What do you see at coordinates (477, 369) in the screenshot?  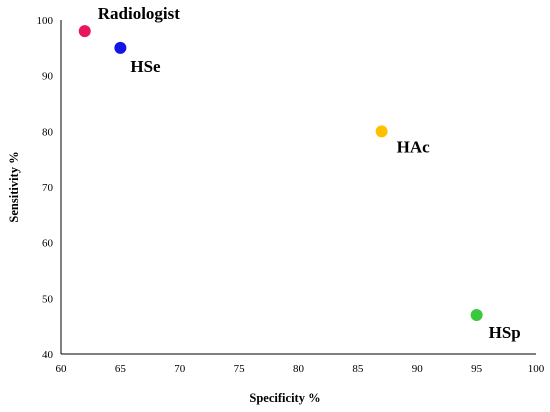 I see `x-tick-label: 95` at bounding box center [477, 369].